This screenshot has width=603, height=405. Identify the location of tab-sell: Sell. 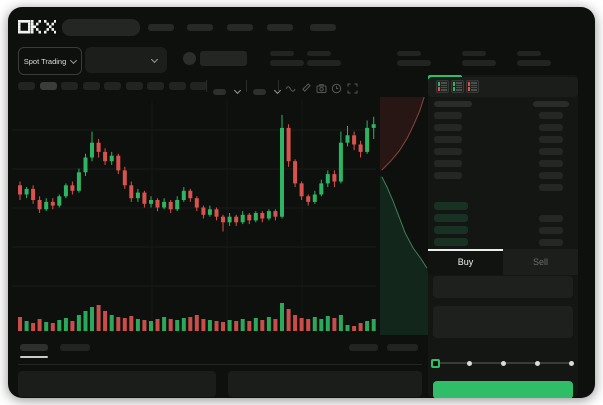
(540, 262).